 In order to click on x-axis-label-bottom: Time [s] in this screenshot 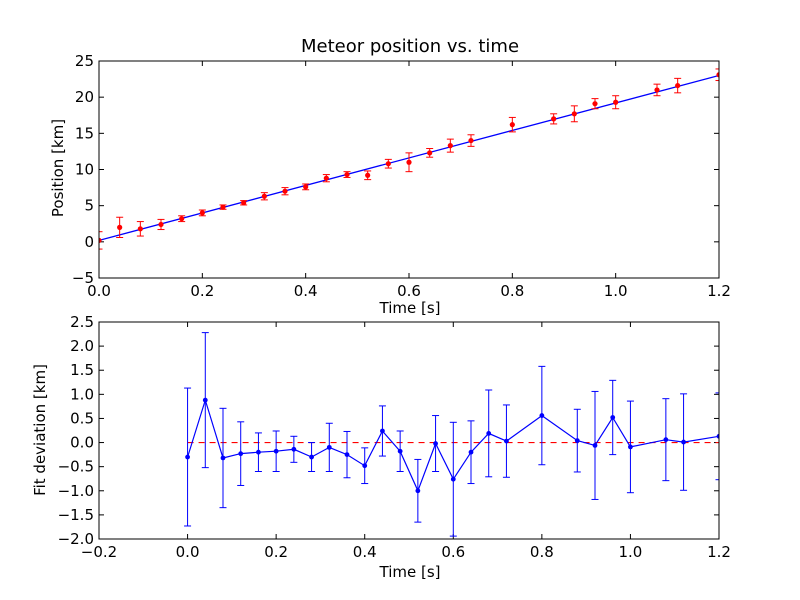, I will do `click(410, 572)`.